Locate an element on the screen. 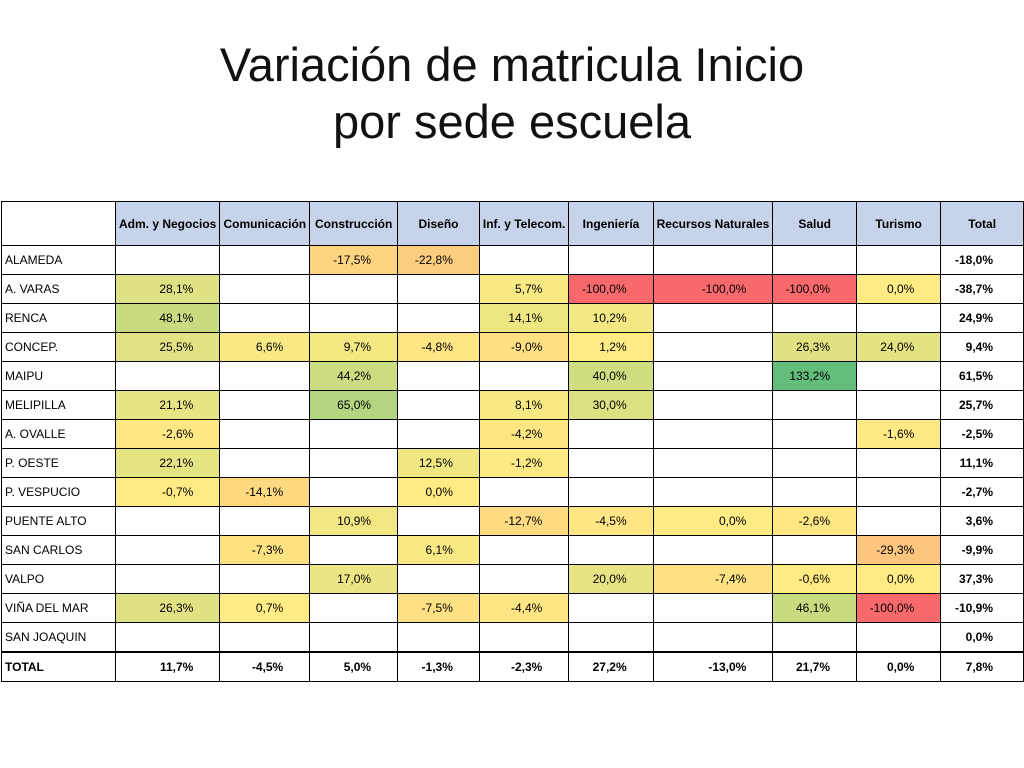  table-row: ALAMEDA -17,5% -22,8% -18,0% is located at coordinates (512, 260).